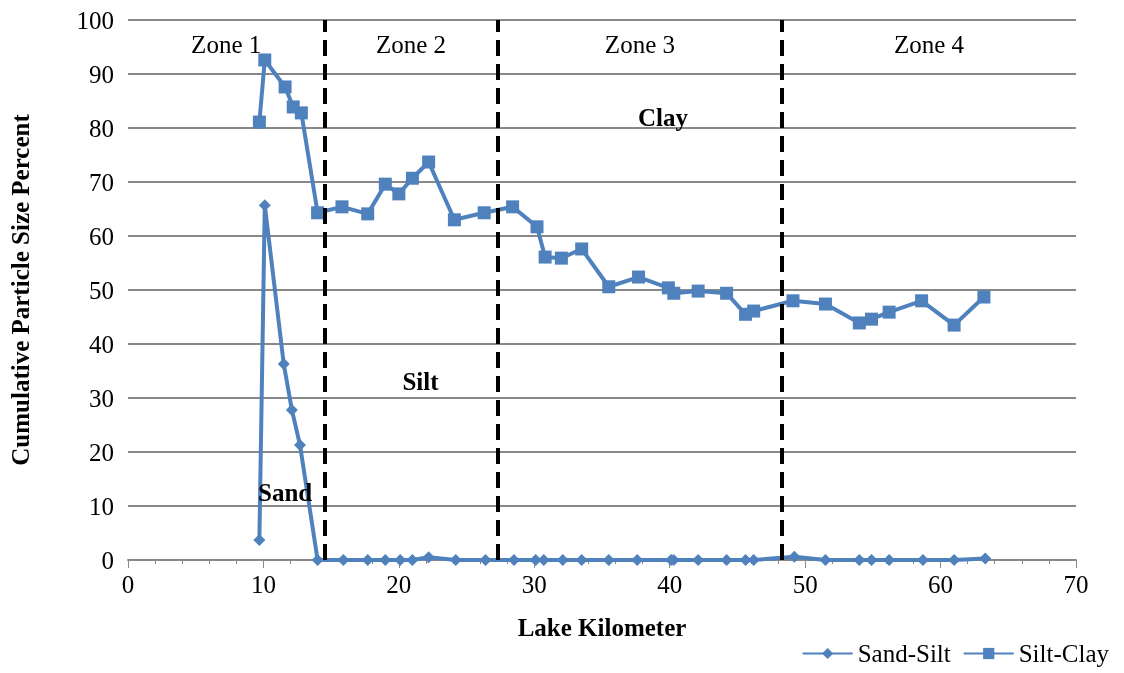 The image size is (1124, 673). What do you see at coordinates (101, 290) in the screenshot?
I see `y-tick-label: 50` at bounding box center [101, 290].